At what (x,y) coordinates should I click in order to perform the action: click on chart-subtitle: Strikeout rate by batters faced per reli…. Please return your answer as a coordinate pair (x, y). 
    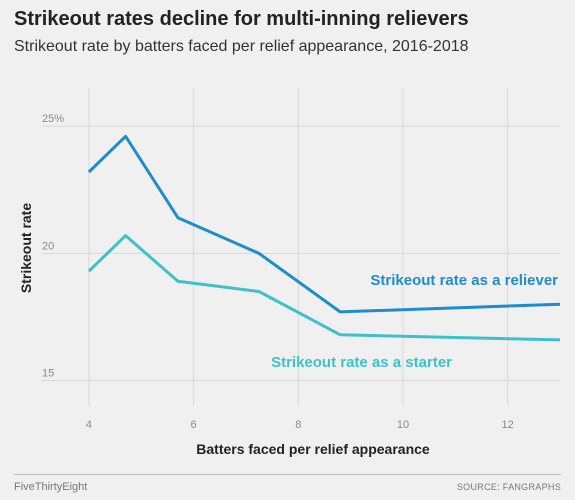
    Looking at the image, I should click on (241, 46).